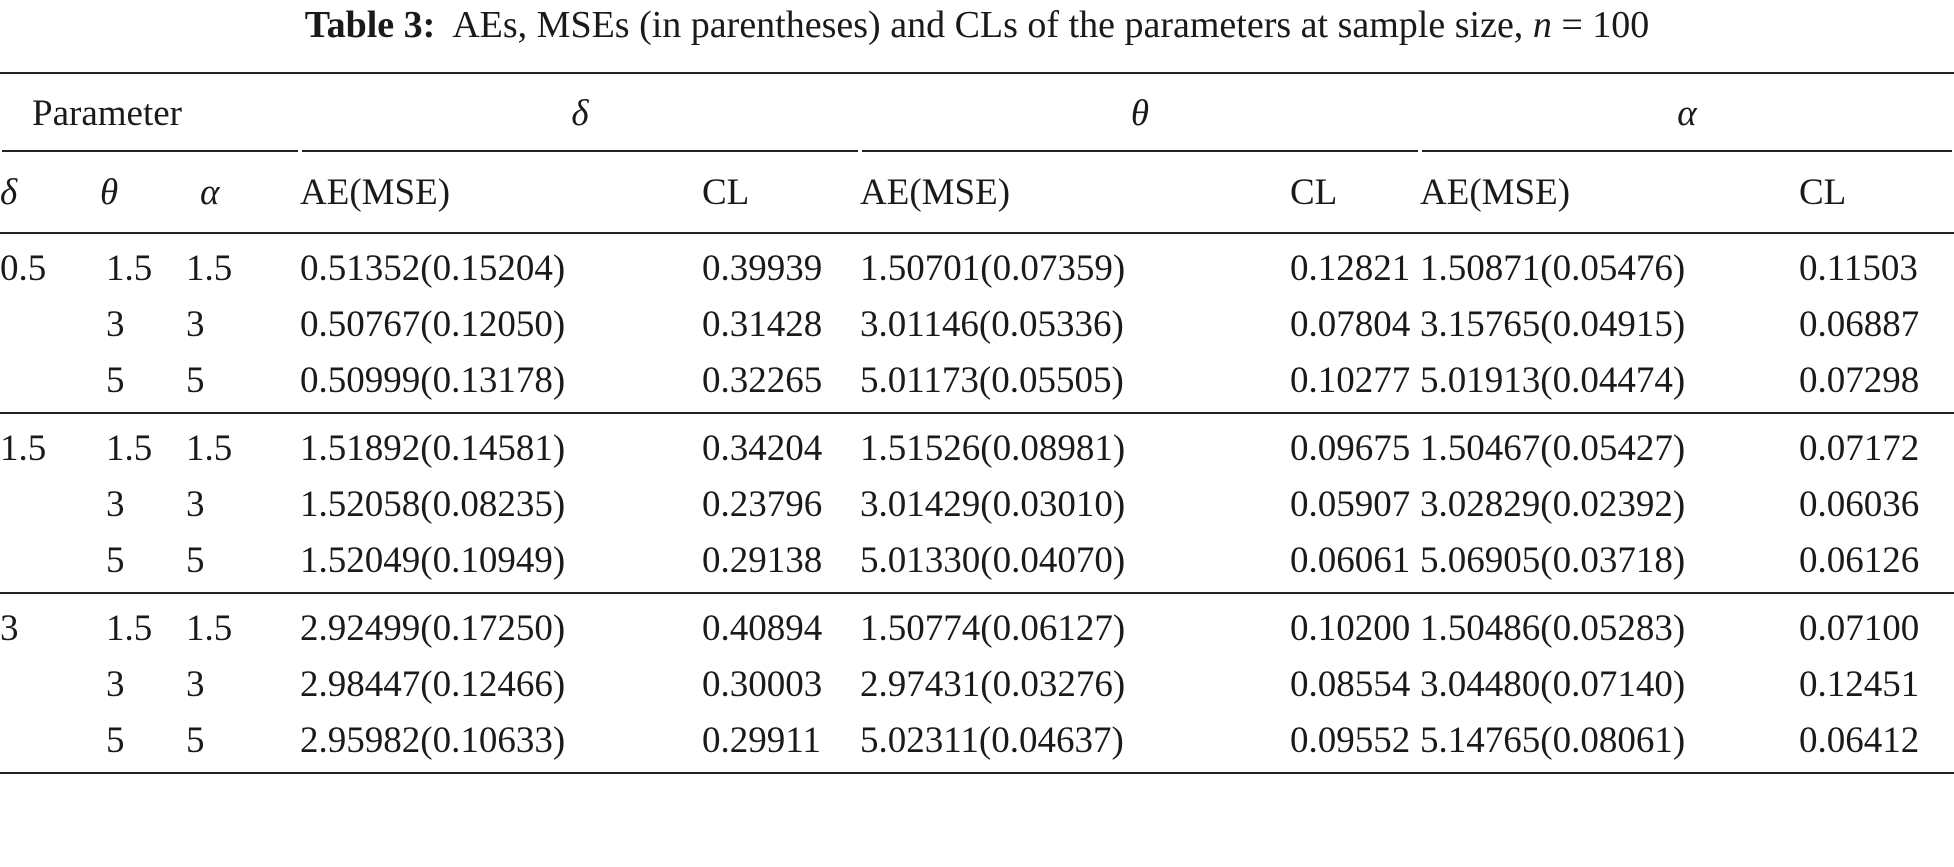  Describe the element at coordinates (1350, 628) in the screenshot. I see `cell-theta-cl: 0.10200` at that location.